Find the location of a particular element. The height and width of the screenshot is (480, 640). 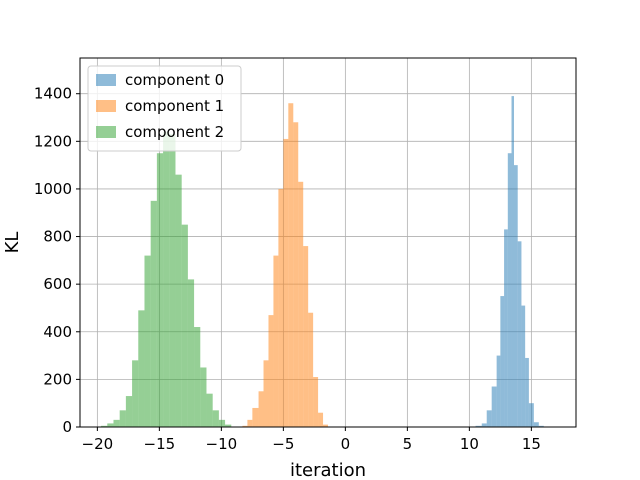

y-tick-label: 600 is located at coordinates (57, 284).